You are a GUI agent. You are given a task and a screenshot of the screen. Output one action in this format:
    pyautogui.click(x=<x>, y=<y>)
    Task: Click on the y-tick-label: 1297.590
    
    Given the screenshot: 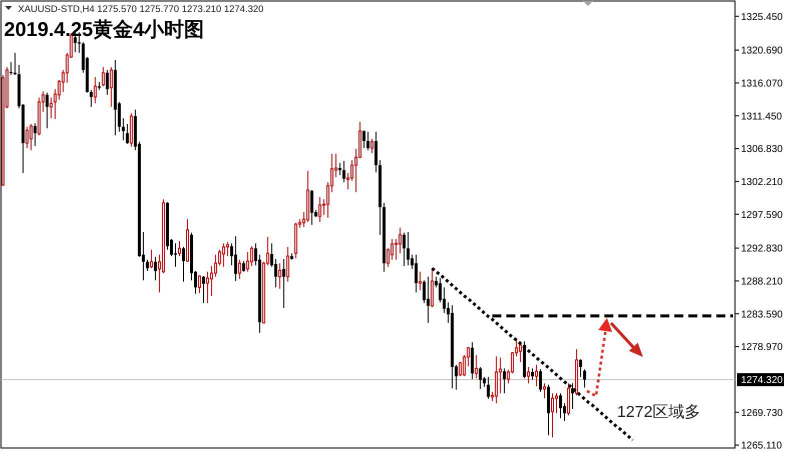 What is the action you would take?
    pyautogui.click(x=762, y=215)
    